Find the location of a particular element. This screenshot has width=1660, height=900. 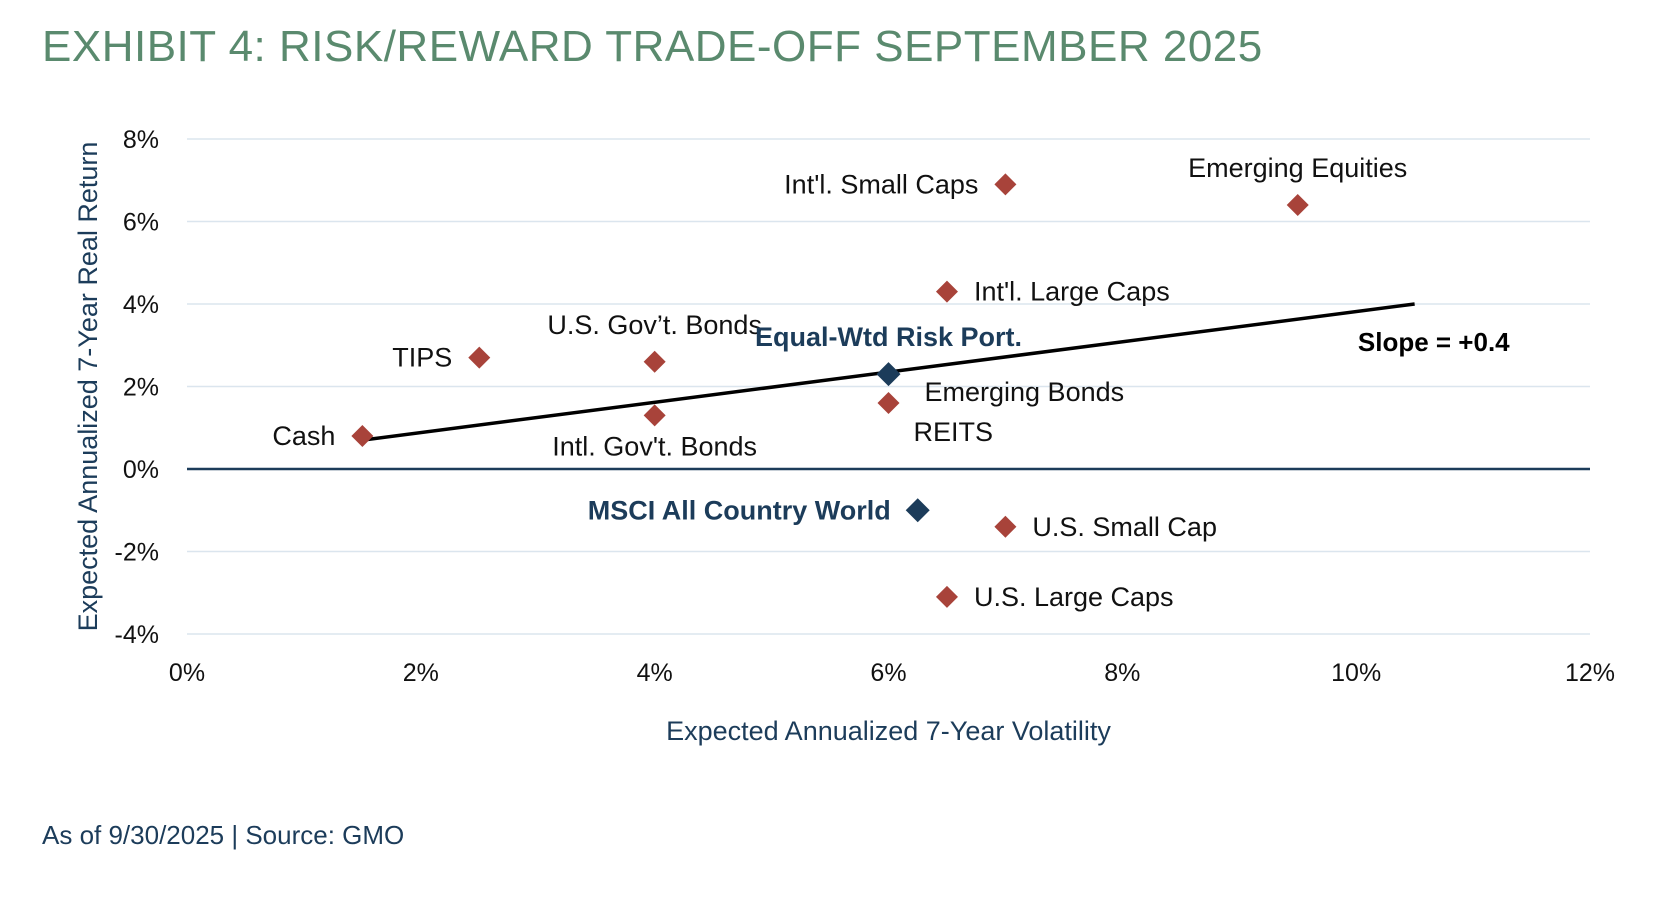

data-label: TIPS is located at coordinates (422, 358).